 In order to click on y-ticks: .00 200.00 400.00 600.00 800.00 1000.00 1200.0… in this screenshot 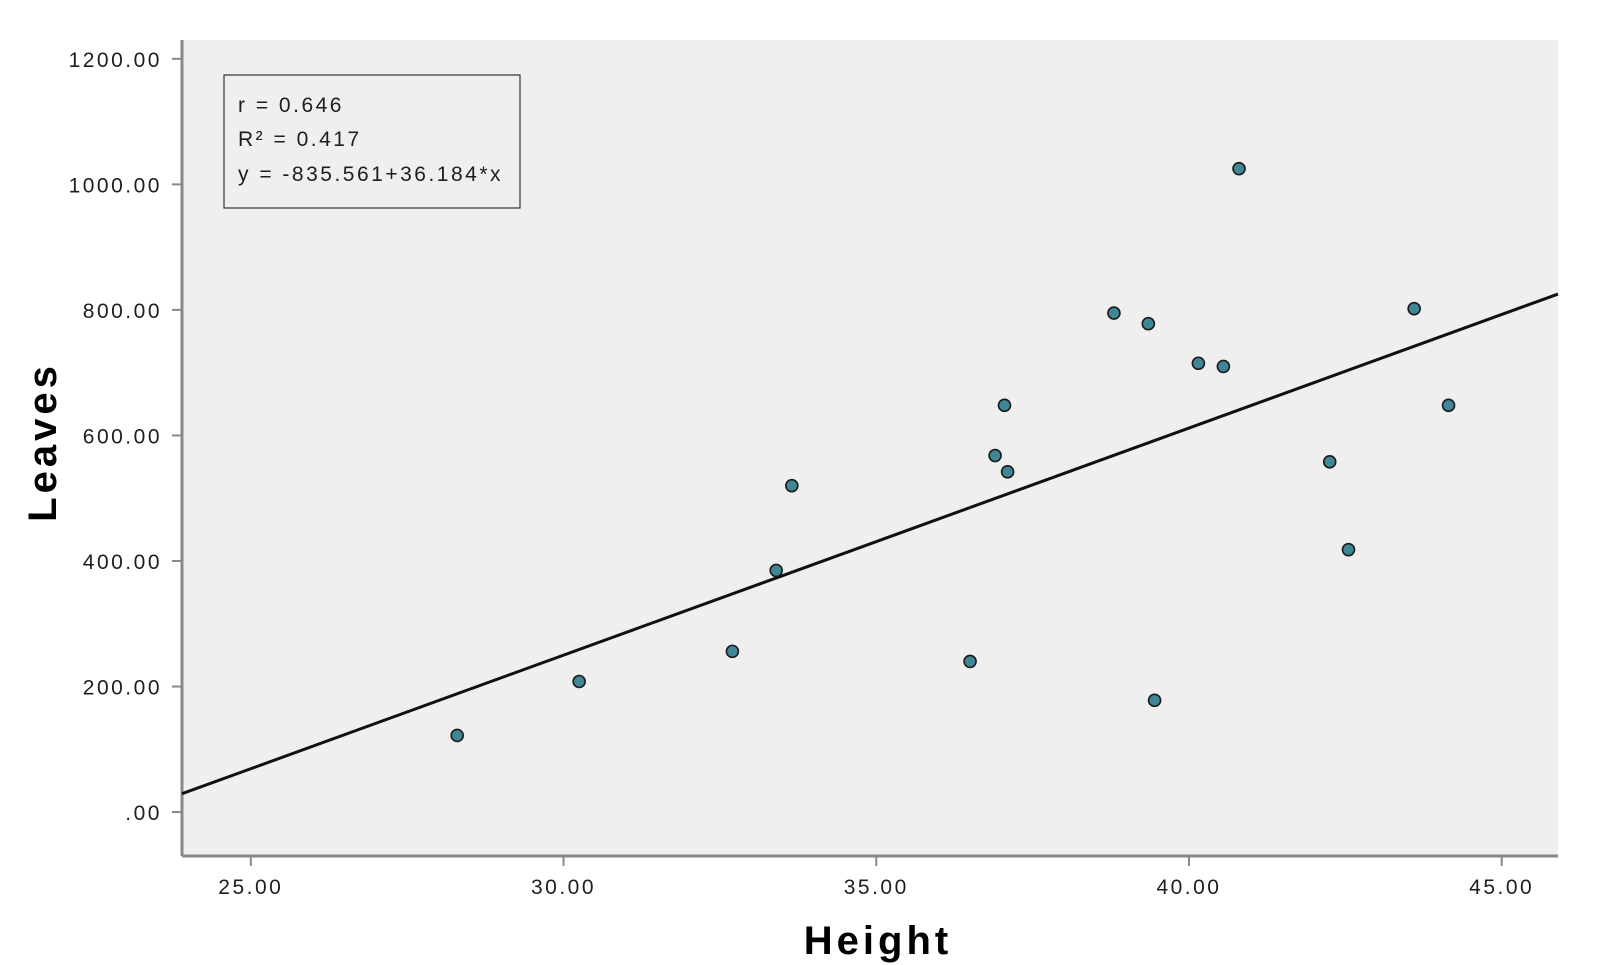, I will do `click(125, 437)`.